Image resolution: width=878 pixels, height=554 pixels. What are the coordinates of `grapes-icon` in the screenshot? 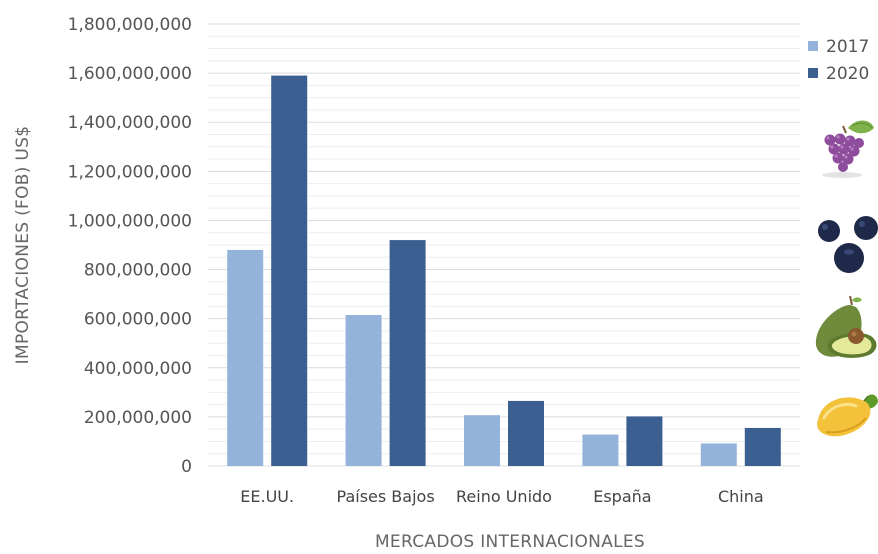 It's located at (848, 149).